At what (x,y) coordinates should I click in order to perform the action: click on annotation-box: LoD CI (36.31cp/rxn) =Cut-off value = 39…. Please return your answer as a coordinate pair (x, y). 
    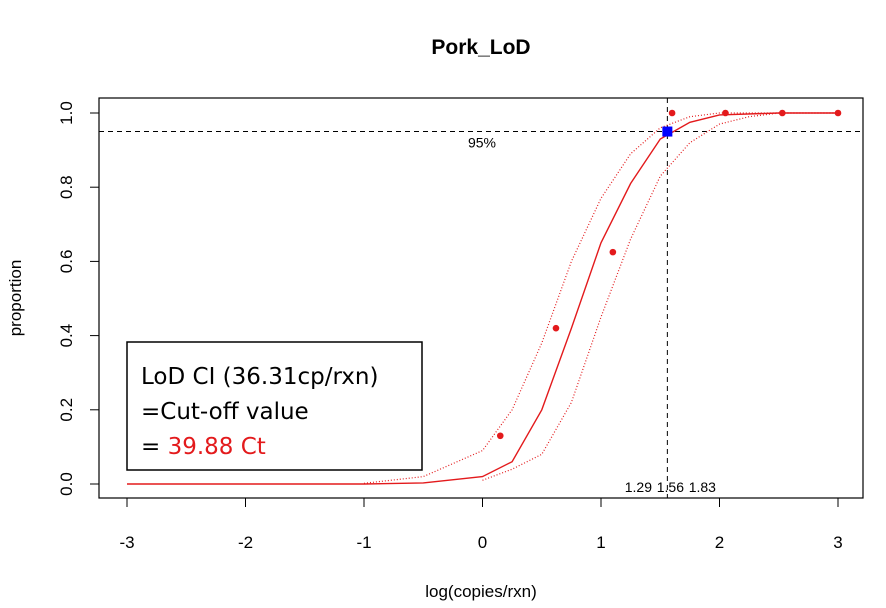
    Looking at the image, I should click on (274, 406).